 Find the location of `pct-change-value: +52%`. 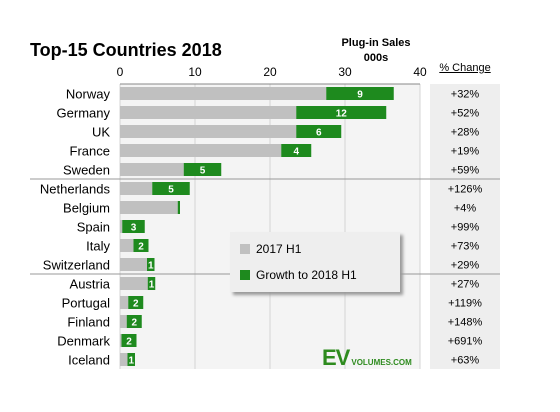

pct-change-value: +52% is located at coordinates (465, 114).